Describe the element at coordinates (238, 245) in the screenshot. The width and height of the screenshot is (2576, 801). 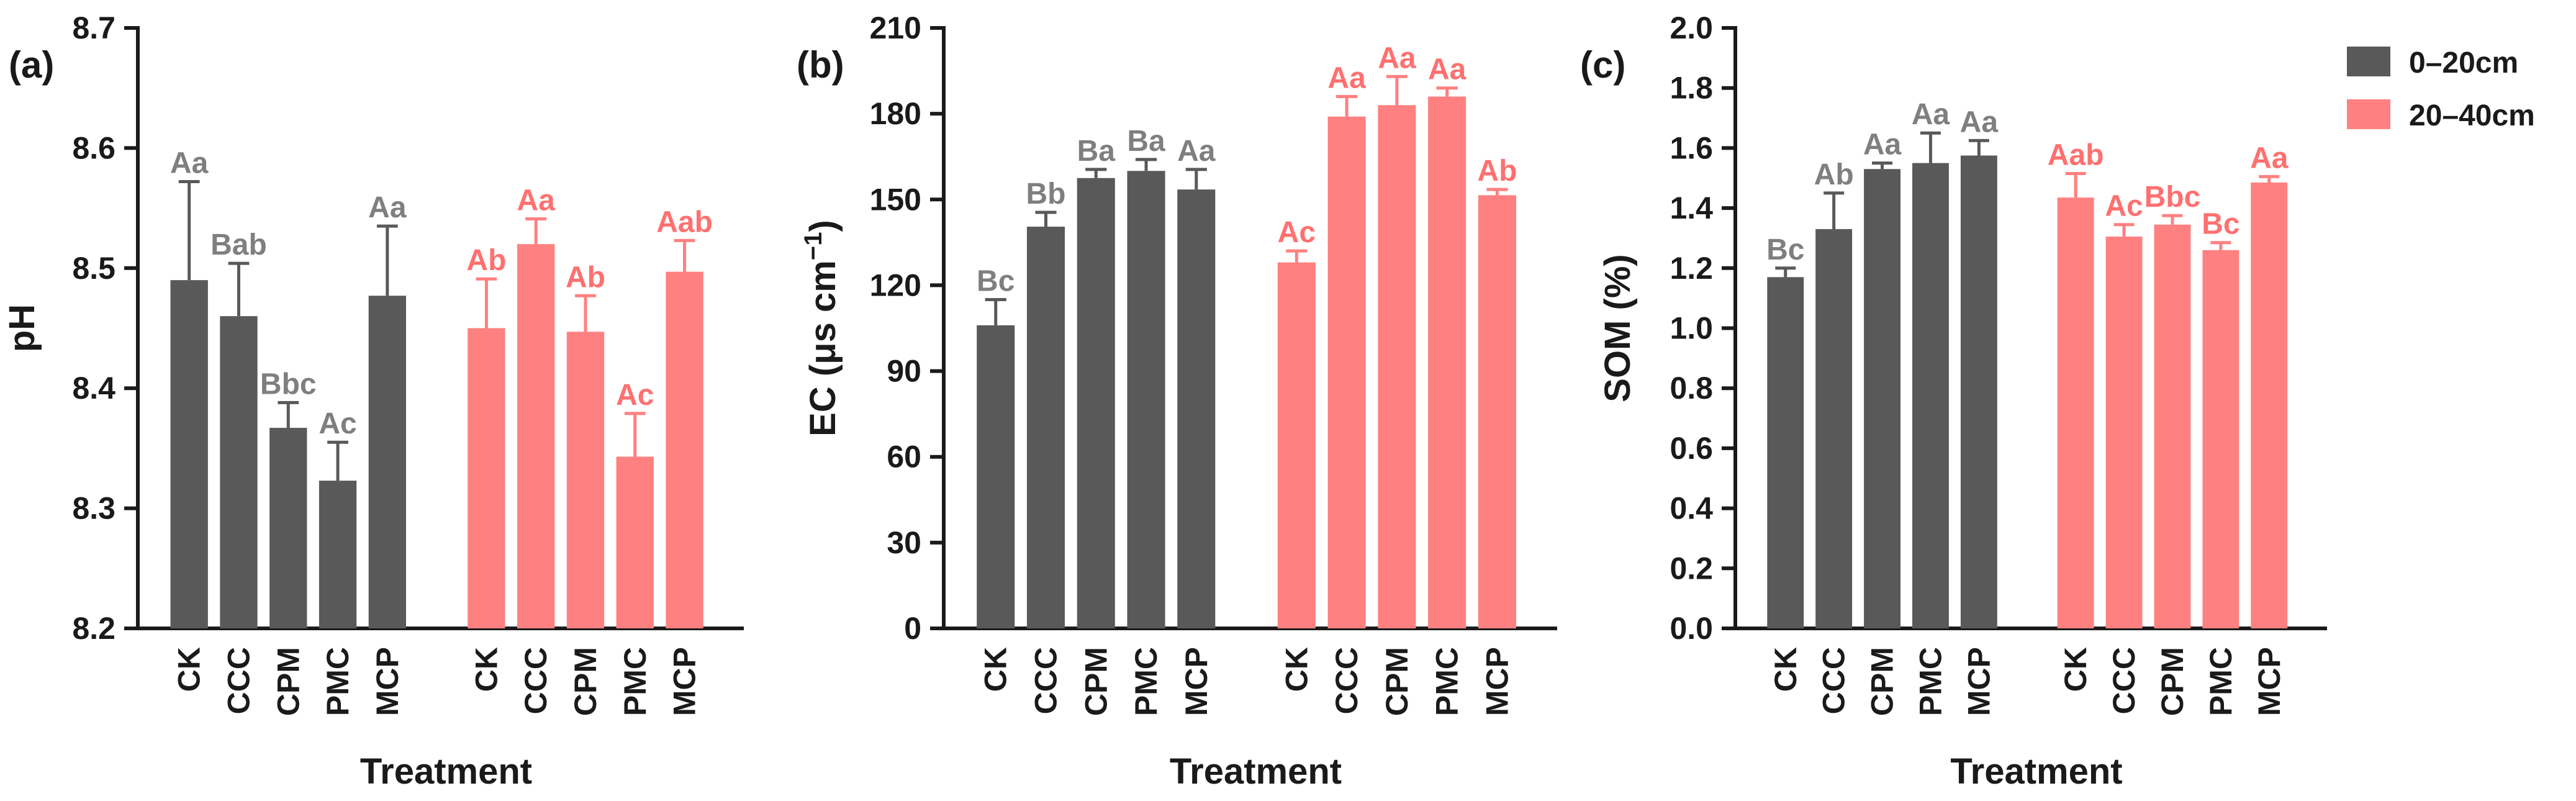
I see `significance-label: Bab` at that location.